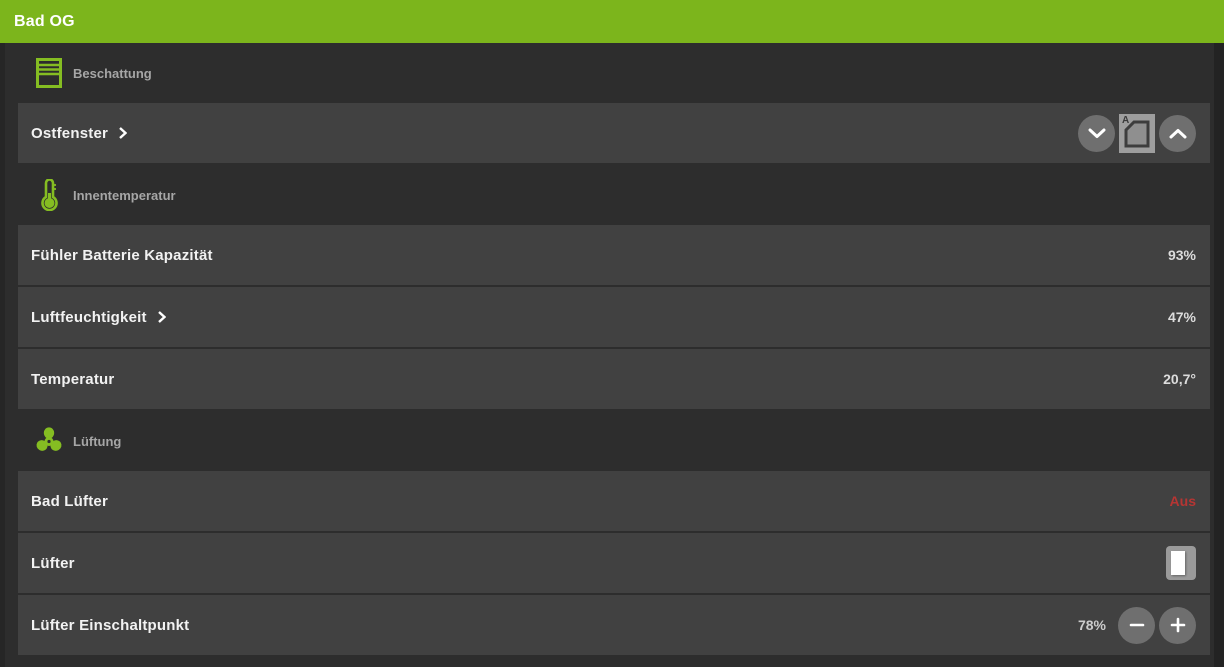 This screenshot has width=1224, height=667. I want to click on page-title: Bad OG, so click(44, 21).